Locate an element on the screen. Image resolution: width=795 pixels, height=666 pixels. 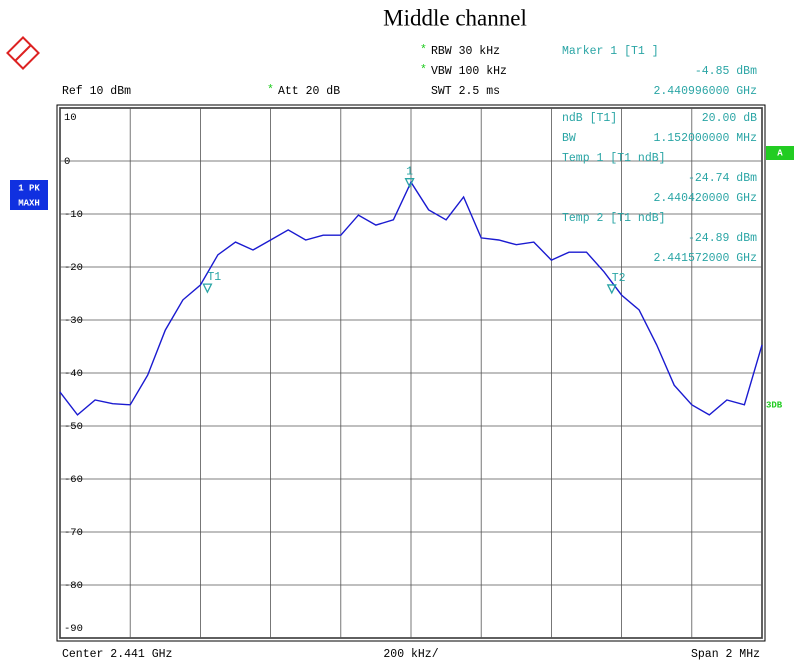
marker-level: -4.85 dBm is located at coordinates (726, 71).